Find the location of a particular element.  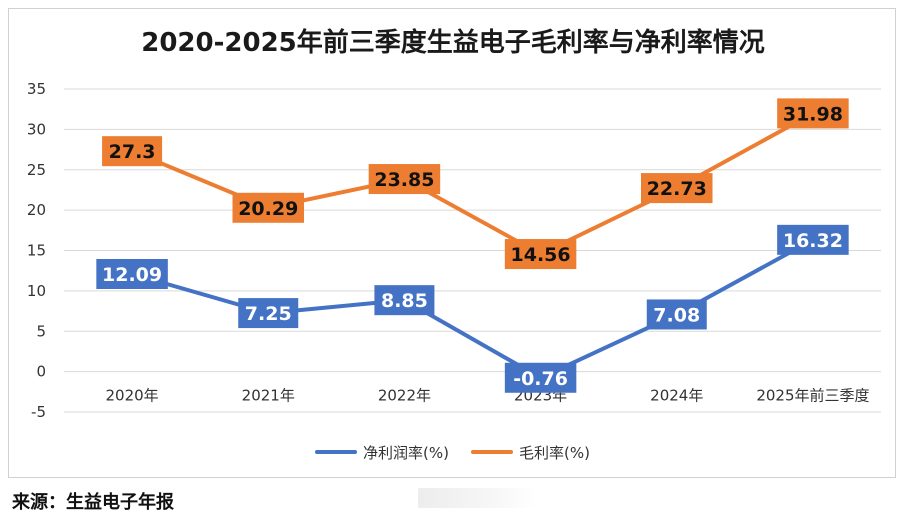

data-label: -0.76 is located at coordinates (540, 379).